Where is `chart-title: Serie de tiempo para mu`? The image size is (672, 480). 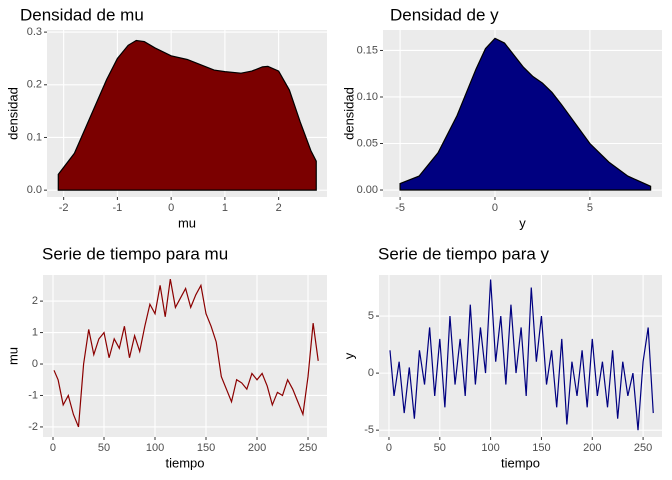 chart-title: Serie de tiempo para mu is located at coordinates (135, 253).